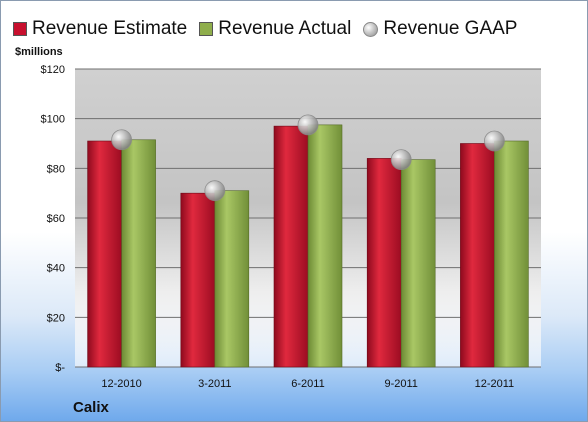  Describe the element at coordinates (450, 28) in the screenshot. I see `legend-label-gaap: Revenue GAAP` at that location.